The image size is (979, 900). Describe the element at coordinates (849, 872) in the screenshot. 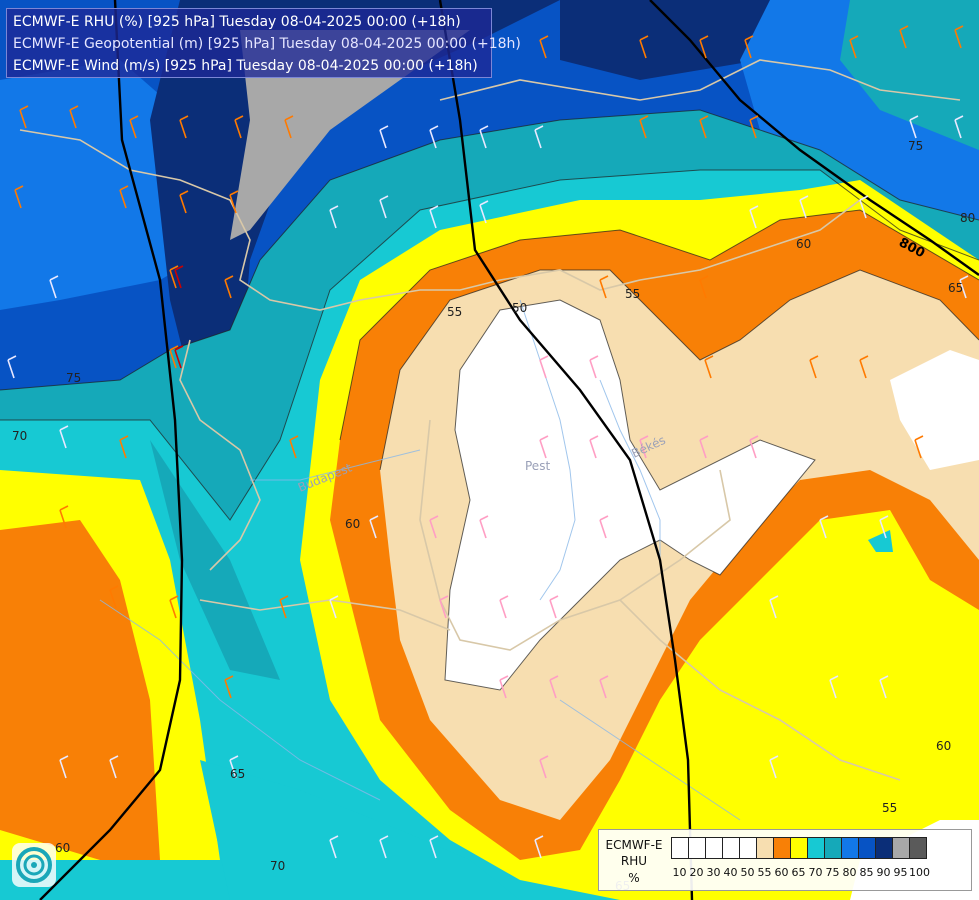

I see `legend-tick: 80` at that location.